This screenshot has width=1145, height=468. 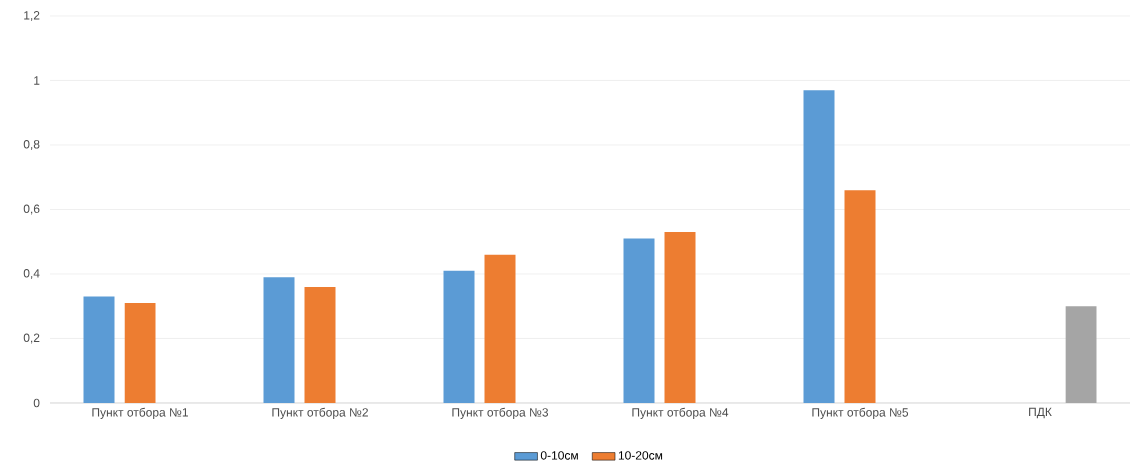 I want to click on x-tick-label: Пункт отбора №1, so click(x=140, y=413).